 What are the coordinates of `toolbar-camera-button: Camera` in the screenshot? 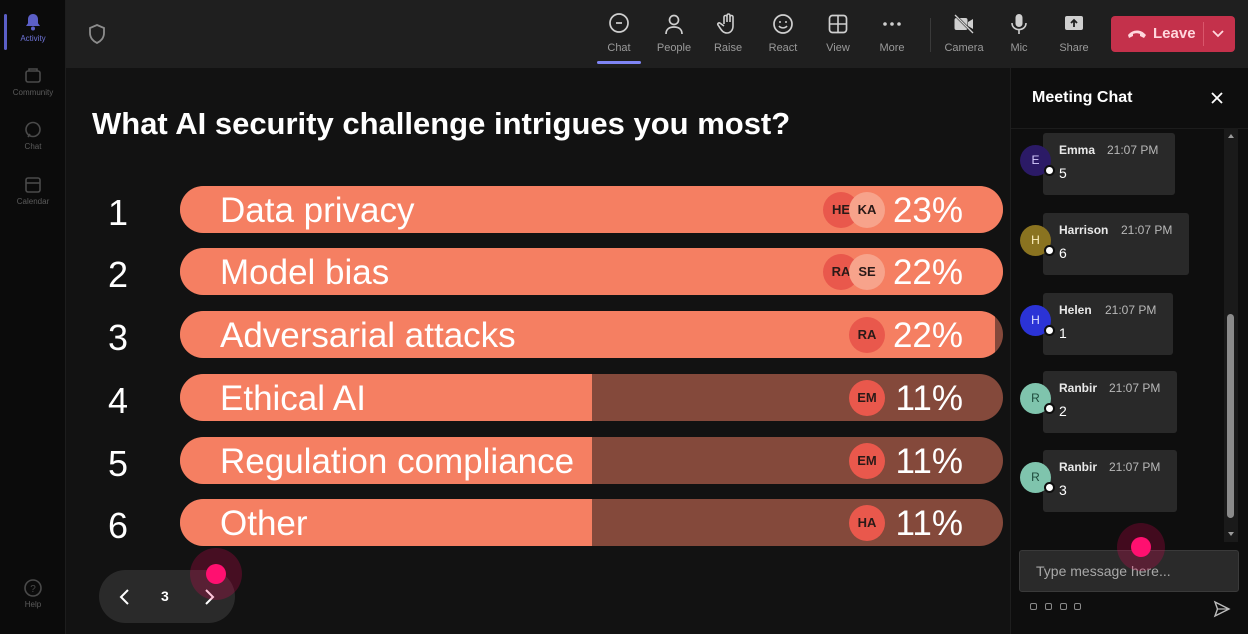 It's located at (964, 35).